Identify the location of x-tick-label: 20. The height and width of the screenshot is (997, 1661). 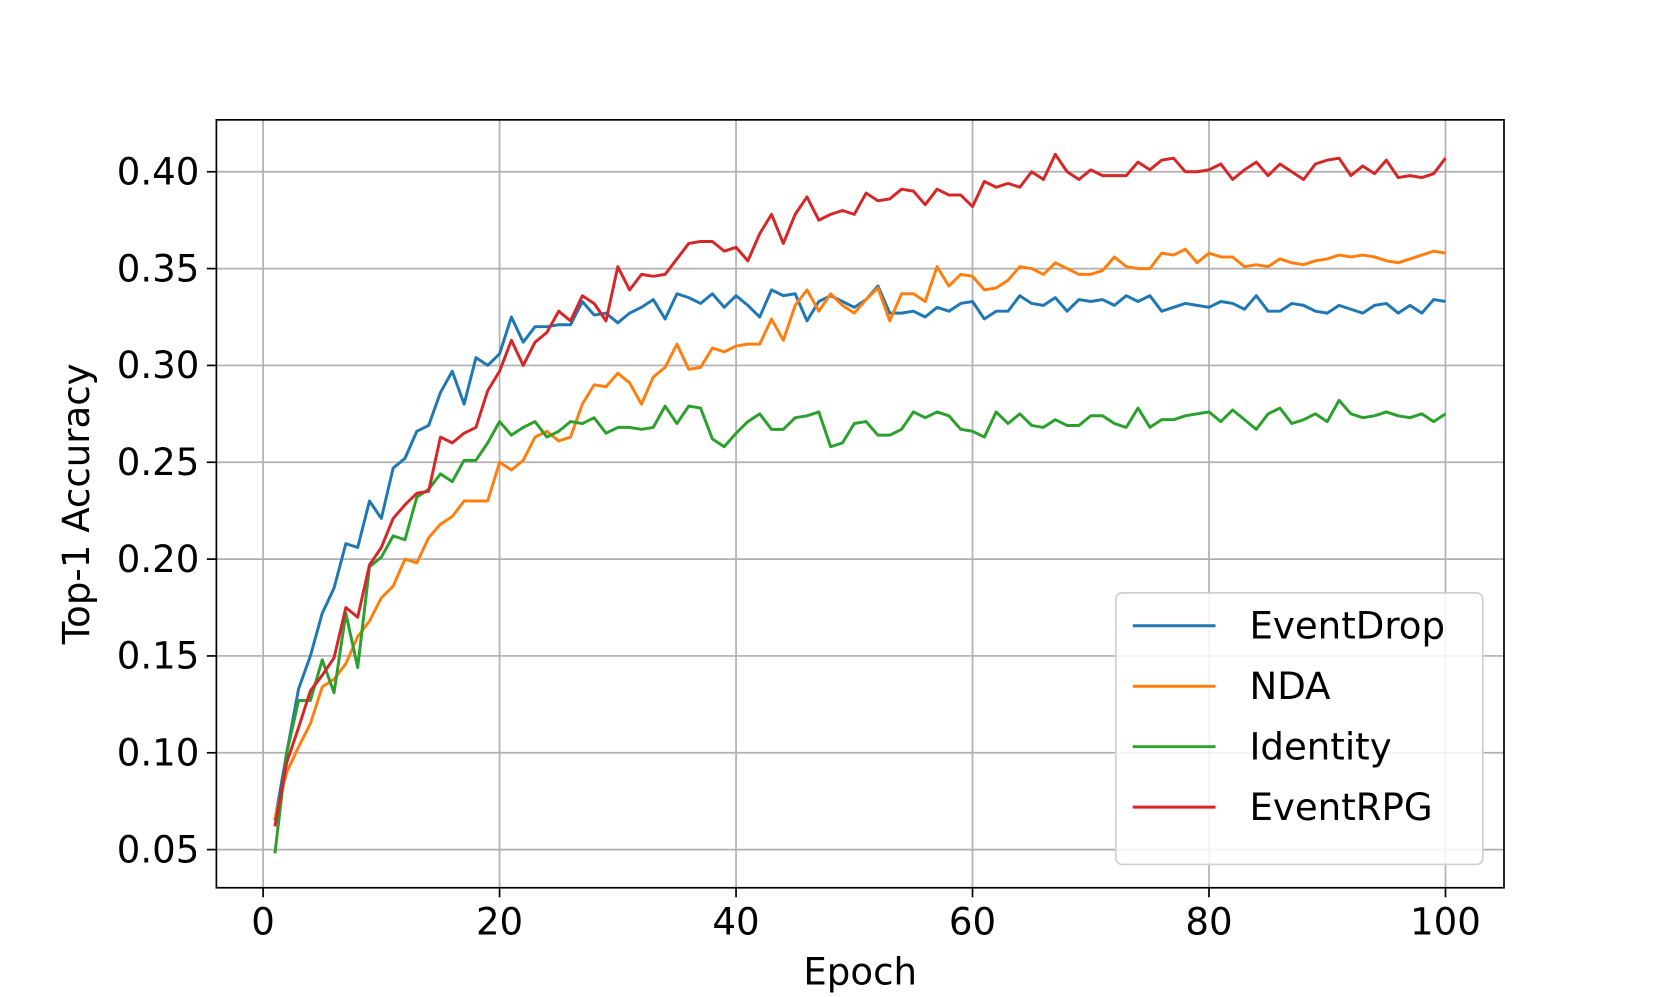
(499, 921).